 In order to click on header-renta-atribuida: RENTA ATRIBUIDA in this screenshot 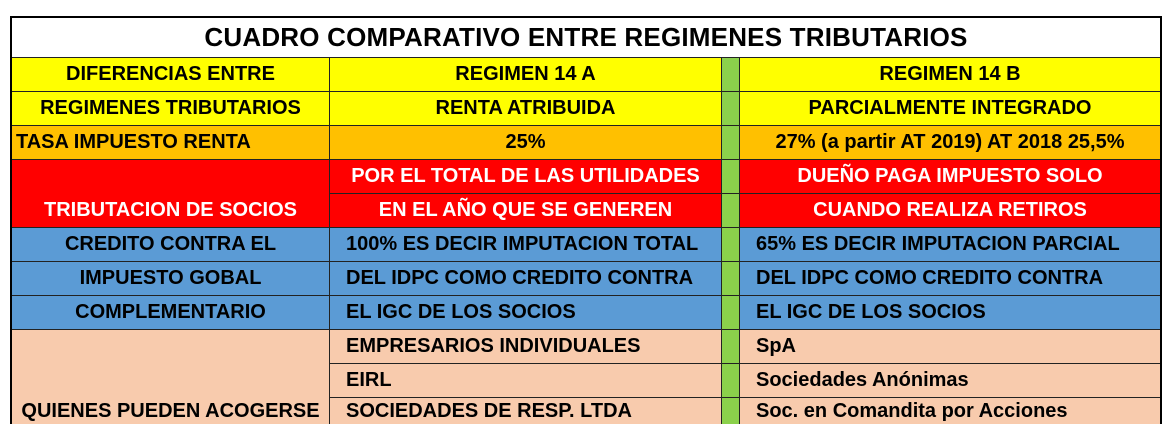, I will do `click(526, 109)`.